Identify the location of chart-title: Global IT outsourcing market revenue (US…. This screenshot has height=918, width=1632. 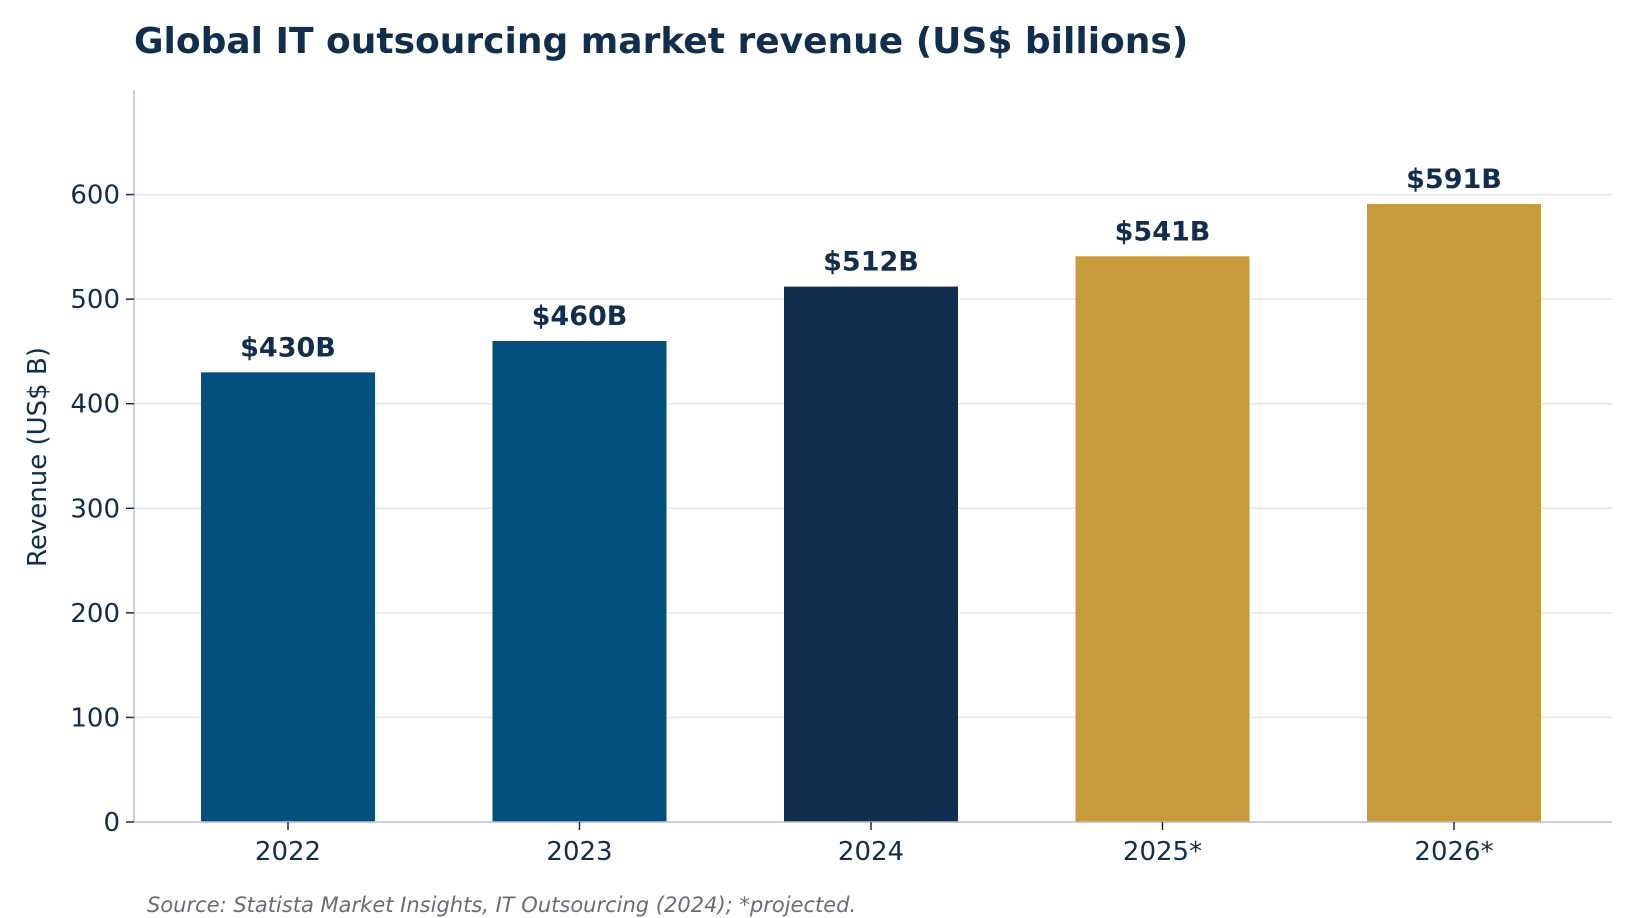
(661, 41).